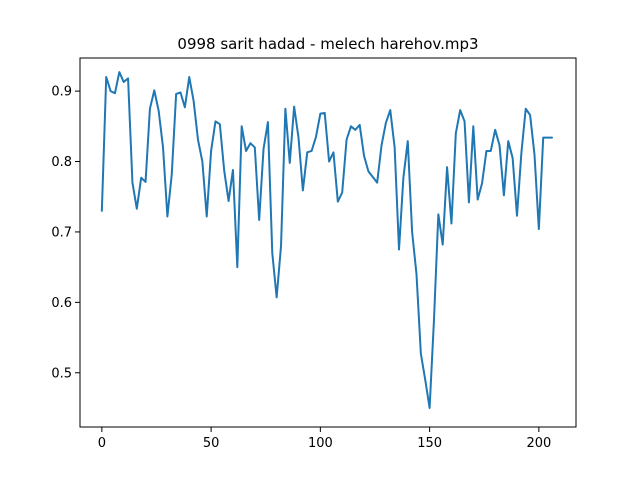 The width and height of the screenshot is (640, 480). I want to click on y-tick-label: 0.9, so click(61, 92).